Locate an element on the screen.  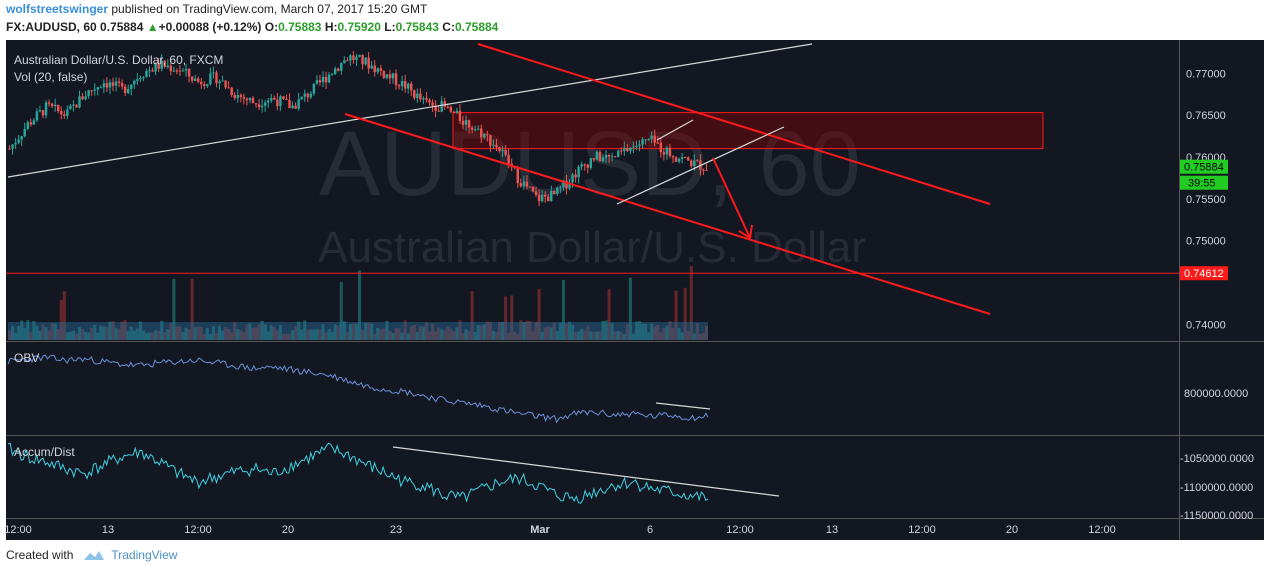
time-tick-label: 13 is located at coordinates (108, 530).